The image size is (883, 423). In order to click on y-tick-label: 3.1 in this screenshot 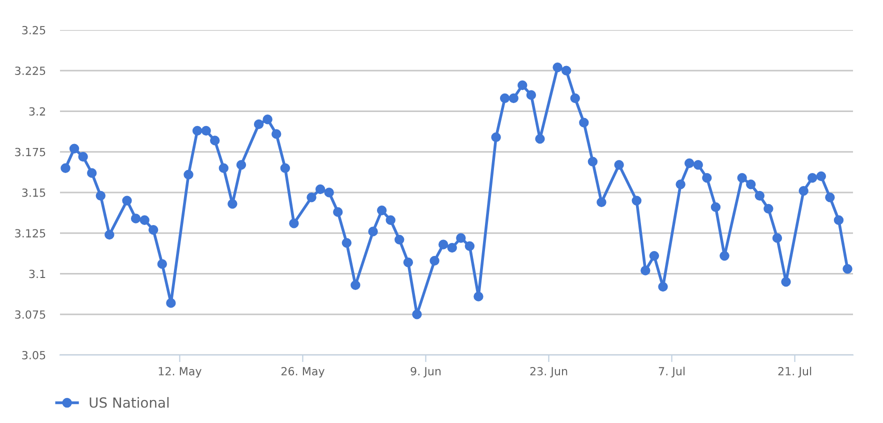, I will do `click(37, 274)`.